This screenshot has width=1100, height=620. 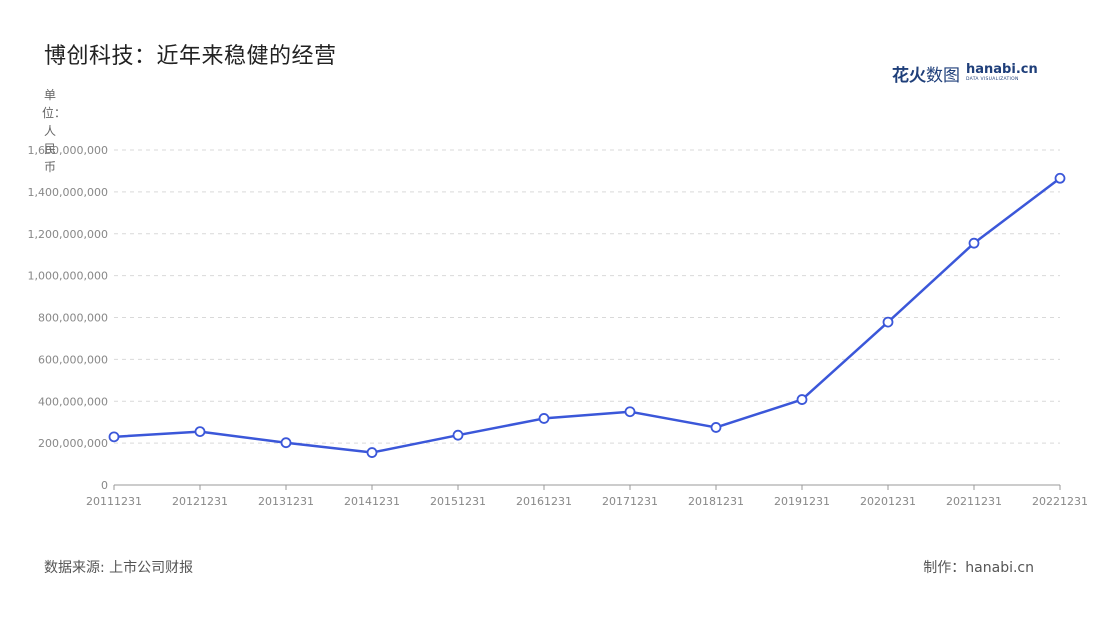 What do you see at coordinates (54, 131) in the screenshot?
I see `y-axis-unit-label: 单位：人民币` at bounding box center [54, 131].